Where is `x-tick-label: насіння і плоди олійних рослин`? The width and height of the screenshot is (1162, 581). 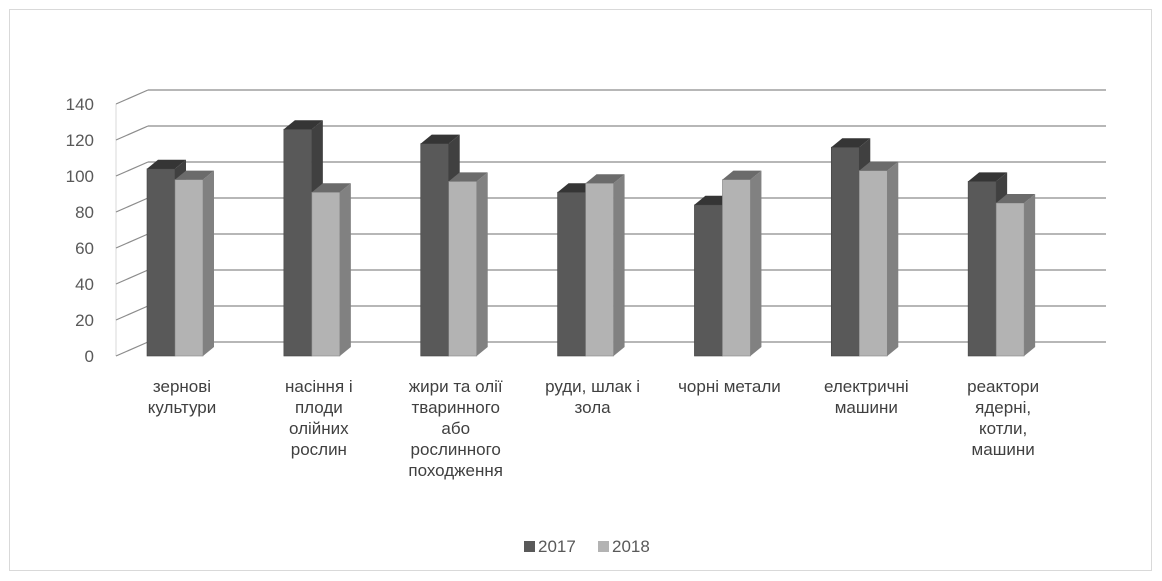 x-tick-label: насіння і плоди олійних рослин is located at coordinates (319, 418).